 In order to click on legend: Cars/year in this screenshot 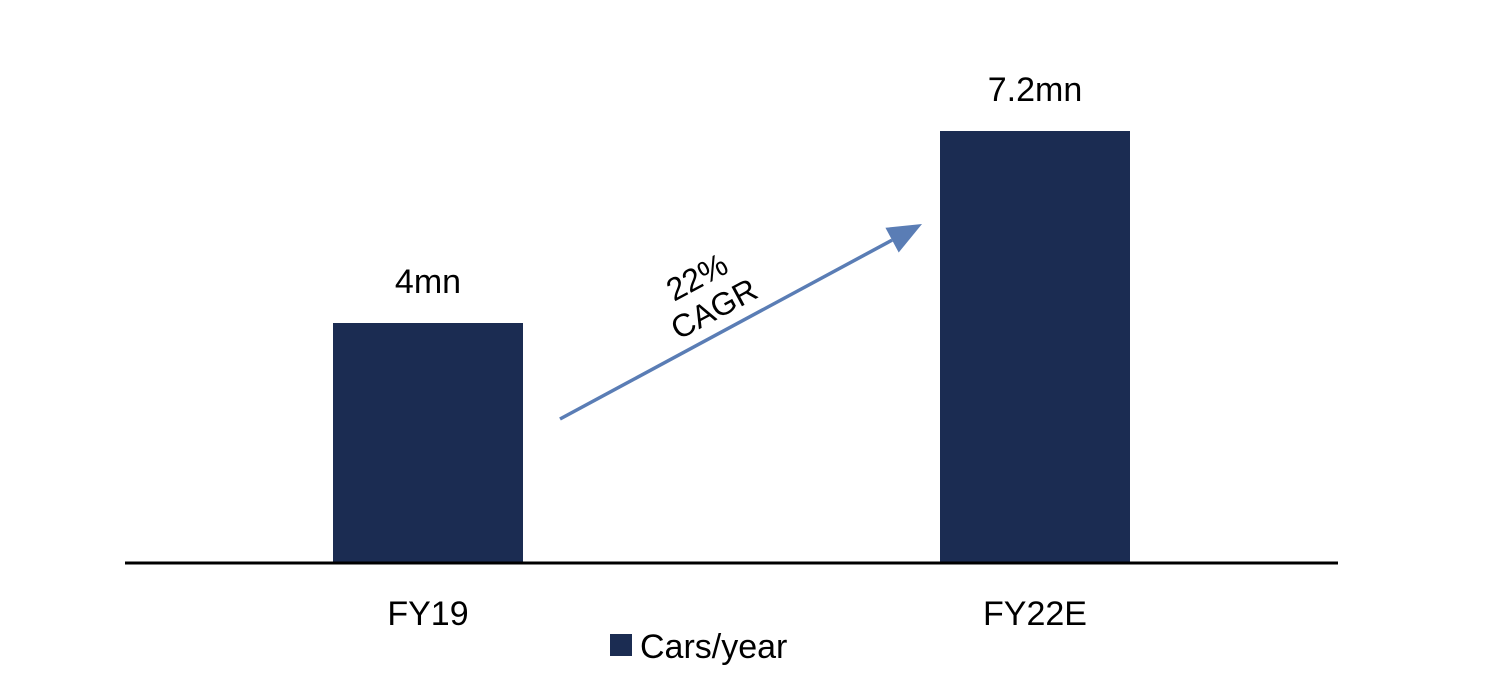, I will do `click(698, 647)`.